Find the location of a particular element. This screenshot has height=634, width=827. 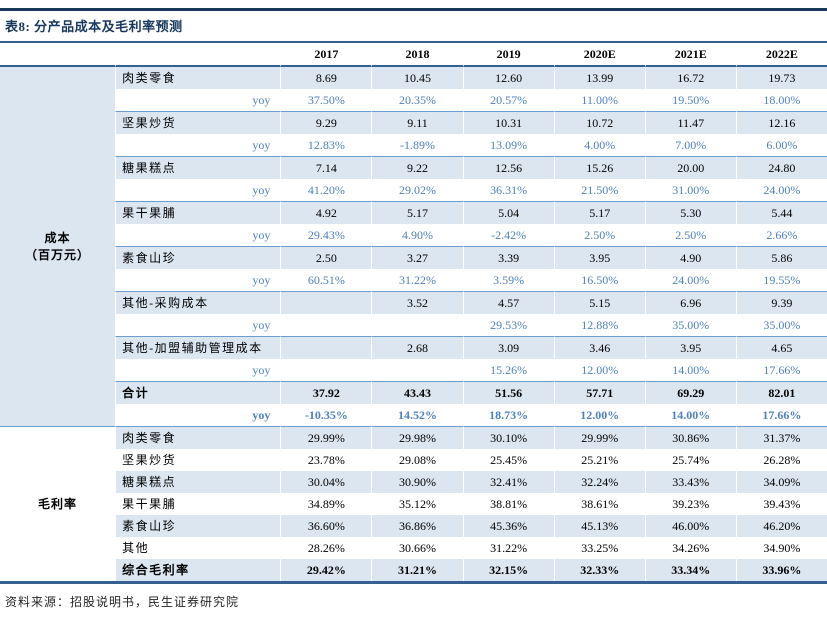

cell-value: -10.35% is located at coordinates (325, 415).